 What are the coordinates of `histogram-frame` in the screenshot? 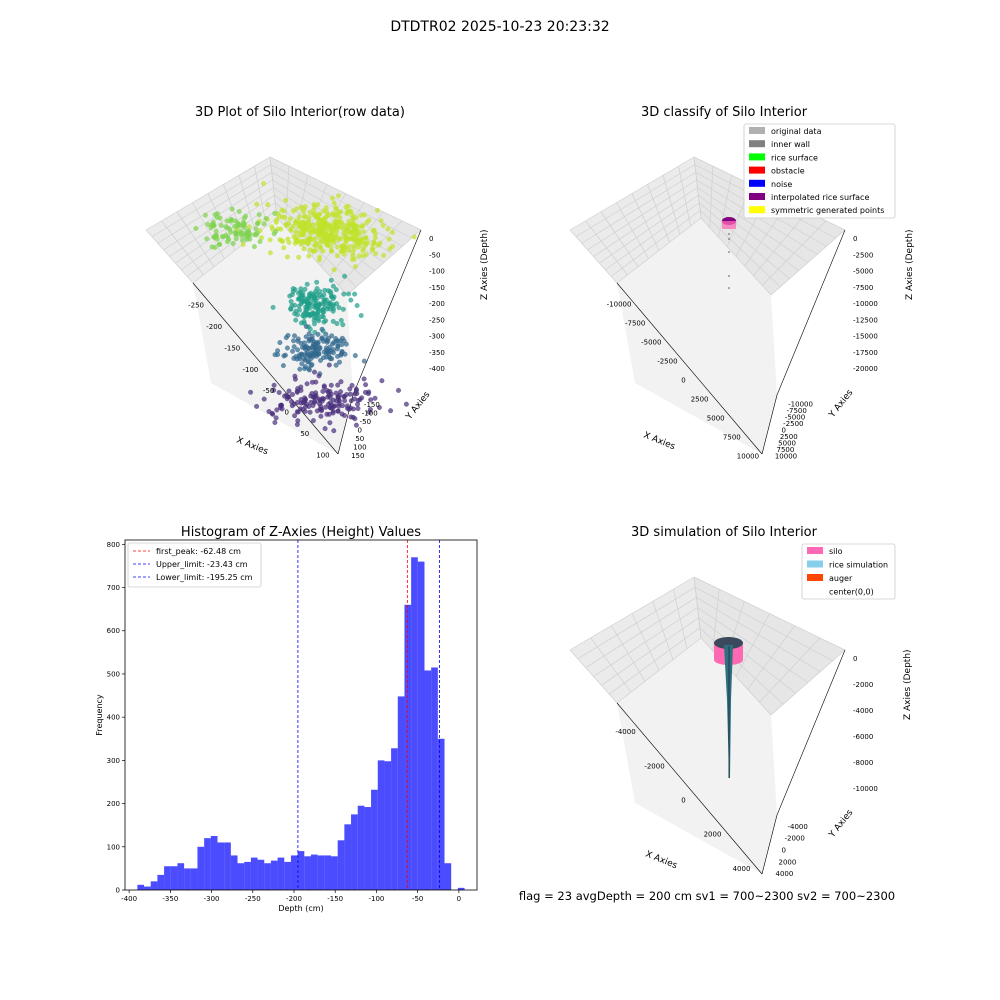 It's located at (301, 715).